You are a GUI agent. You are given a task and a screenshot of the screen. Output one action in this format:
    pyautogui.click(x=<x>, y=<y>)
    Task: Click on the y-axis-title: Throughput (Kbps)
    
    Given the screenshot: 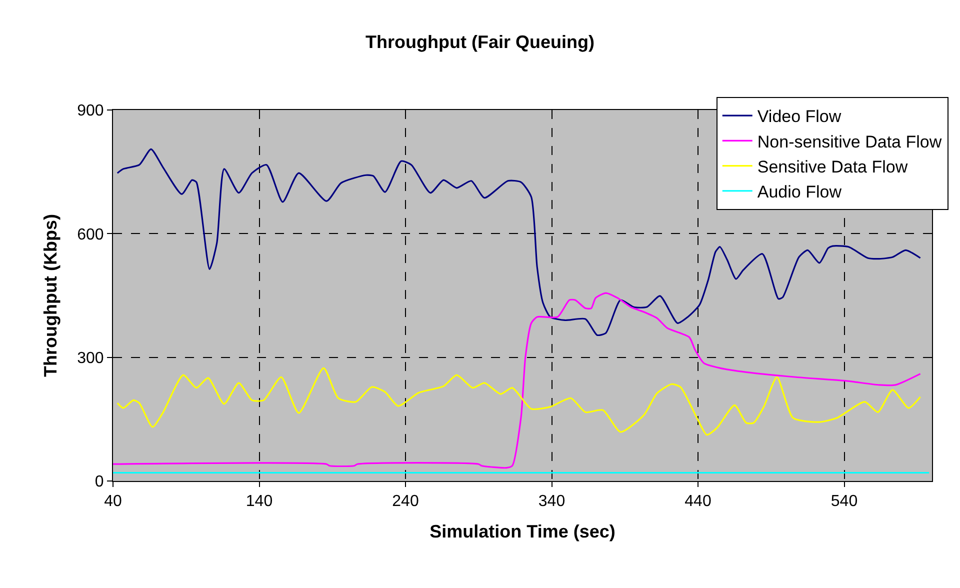 What is the action you would take?
    pyautogui.click(x=50, y=295)
    